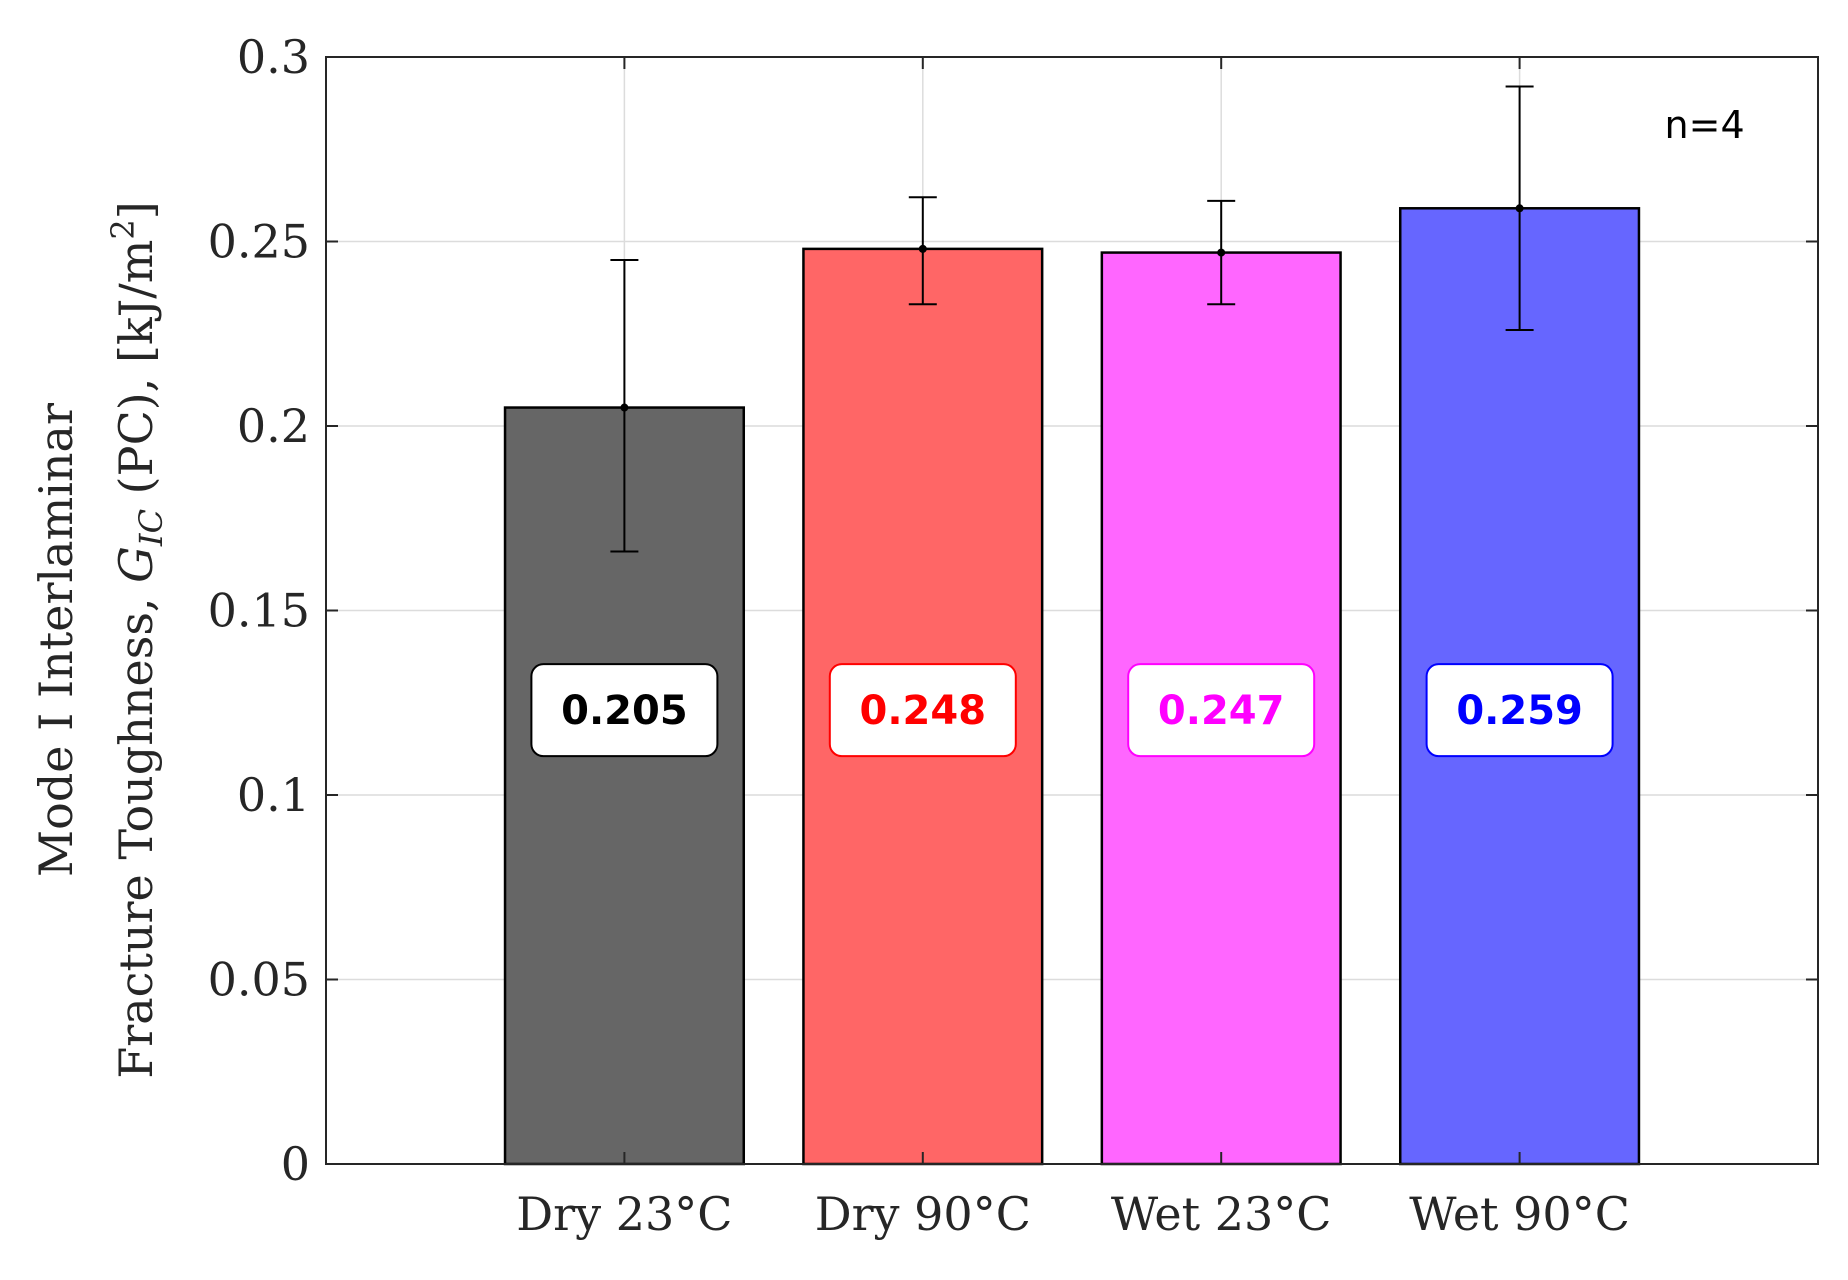 The height and width of the screenshot is (1280, 1848). I want to click on y-tick-label: 0.2, so click(273, 426).